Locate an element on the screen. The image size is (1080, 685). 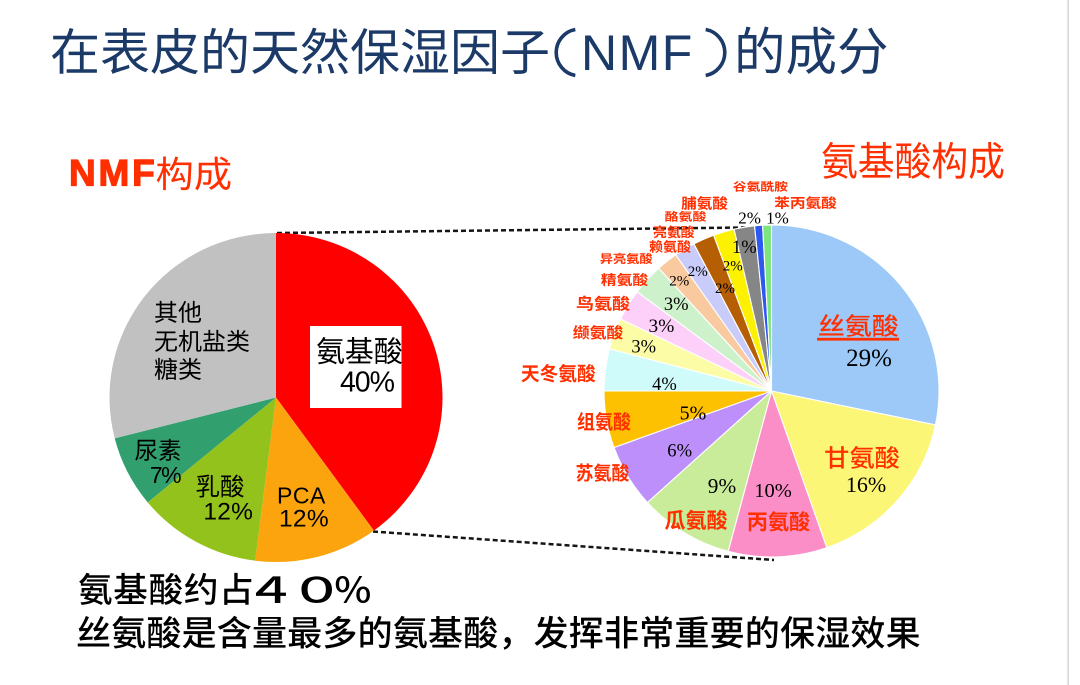
svg-text: 10% is located at coordinates (773, 491).